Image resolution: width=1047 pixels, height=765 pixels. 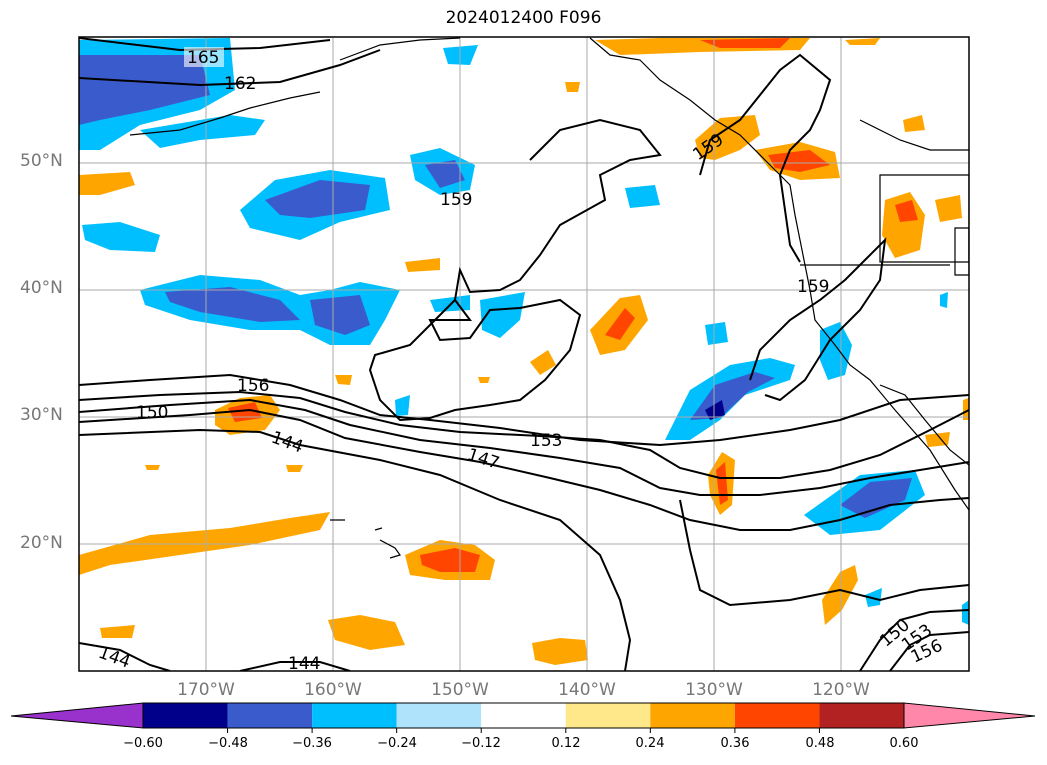 I want to click on colorbar-lower-extension, so click(x=77, y=715).